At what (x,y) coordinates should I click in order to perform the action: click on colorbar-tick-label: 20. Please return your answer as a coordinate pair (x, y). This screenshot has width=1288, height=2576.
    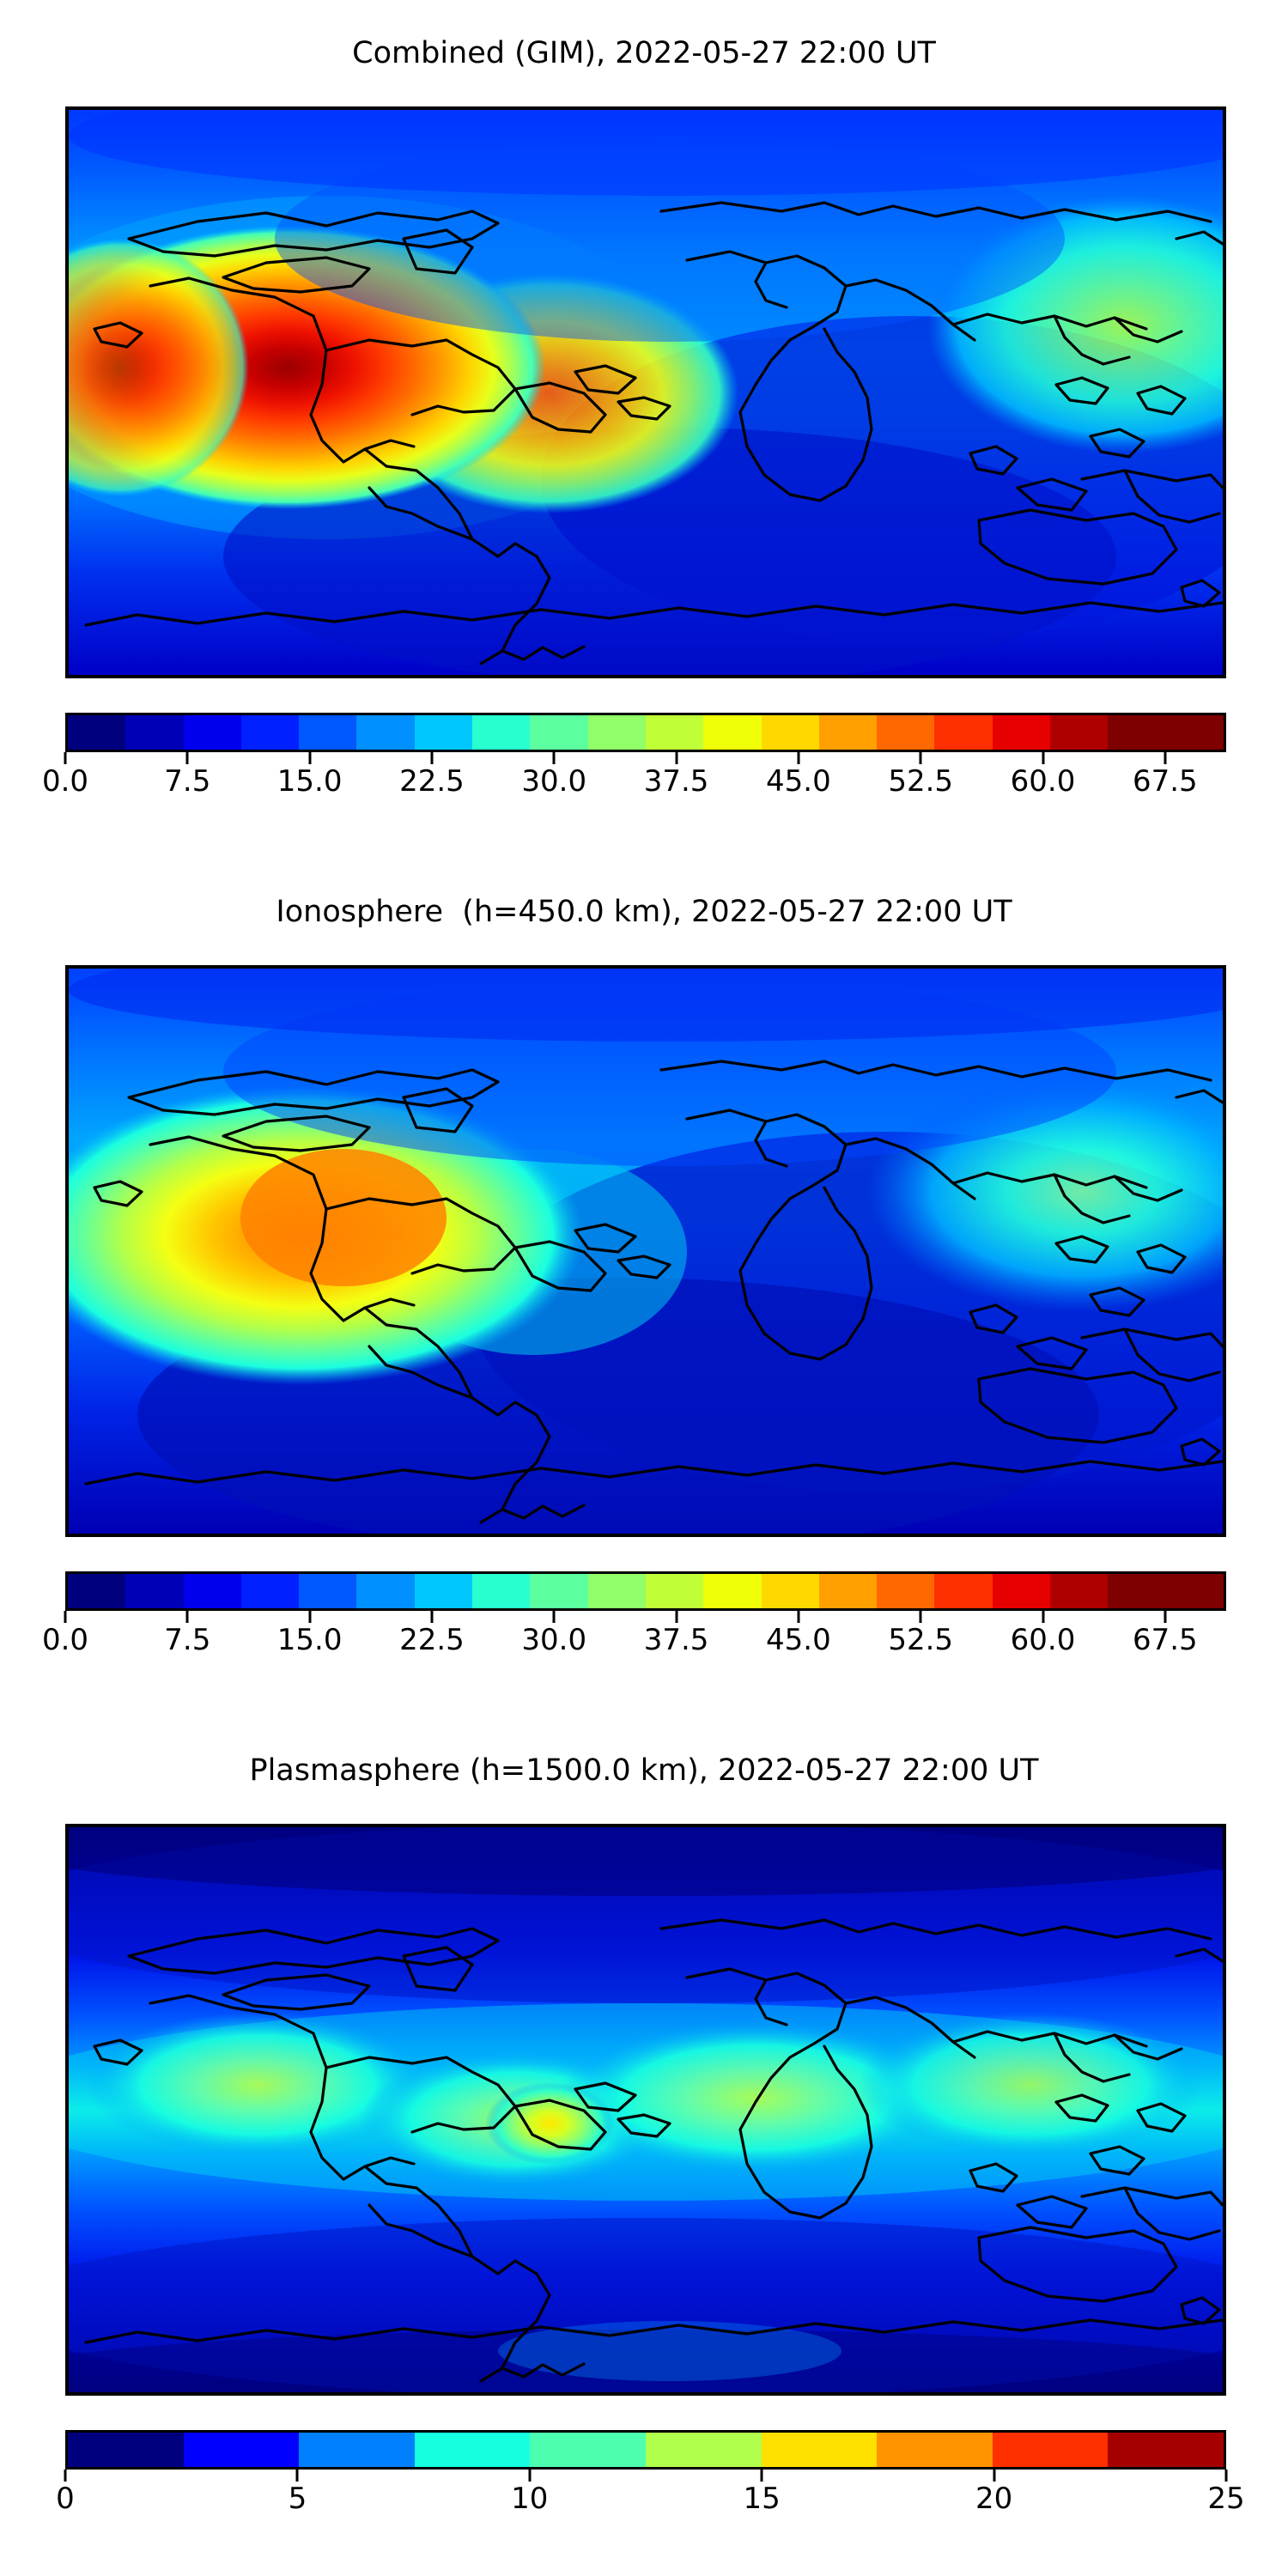
    Looking at the image, I should click on (994, 2499).